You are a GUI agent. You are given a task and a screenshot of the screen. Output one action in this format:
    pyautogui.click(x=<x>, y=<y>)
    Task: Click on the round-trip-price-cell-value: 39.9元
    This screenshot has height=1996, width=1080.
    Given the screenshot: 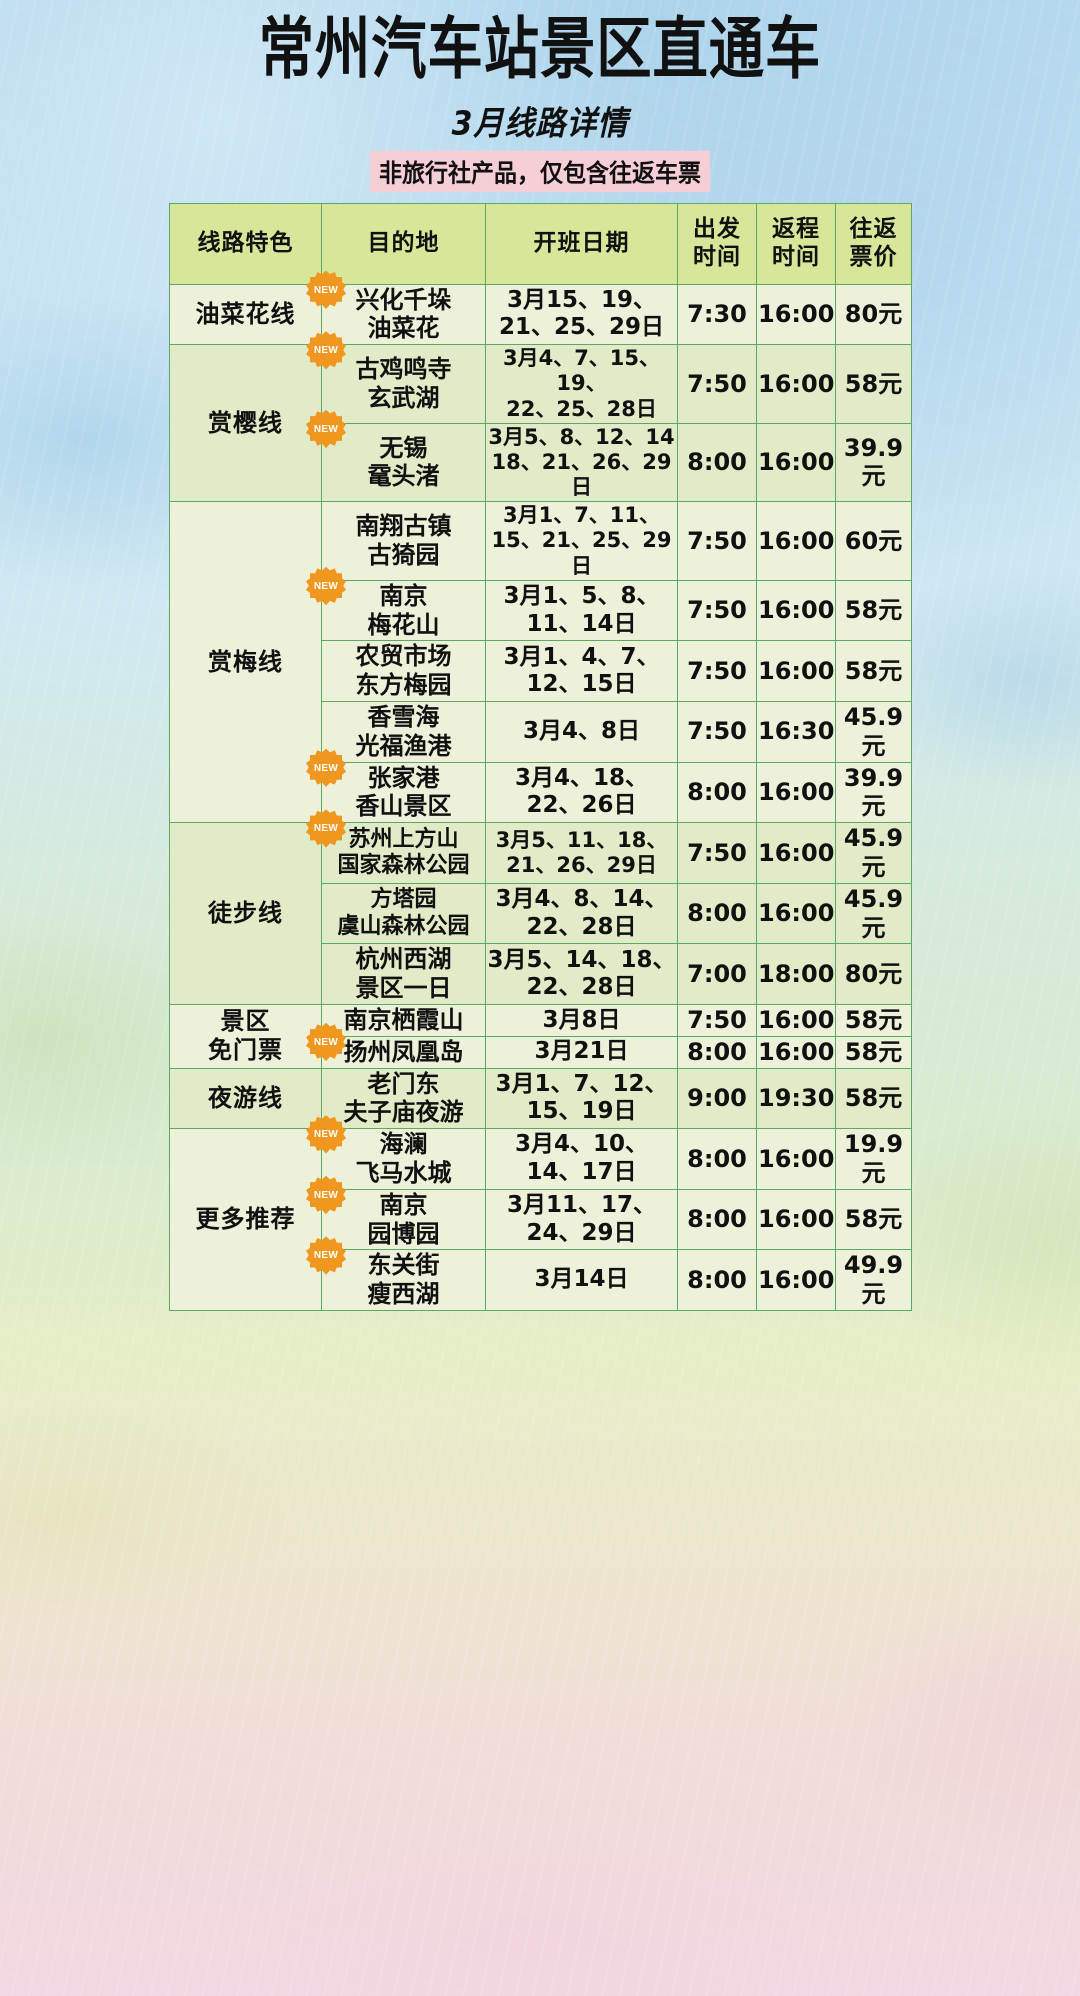 What is the action you would take?
    pyautogui.click(x=873, y=792)
    